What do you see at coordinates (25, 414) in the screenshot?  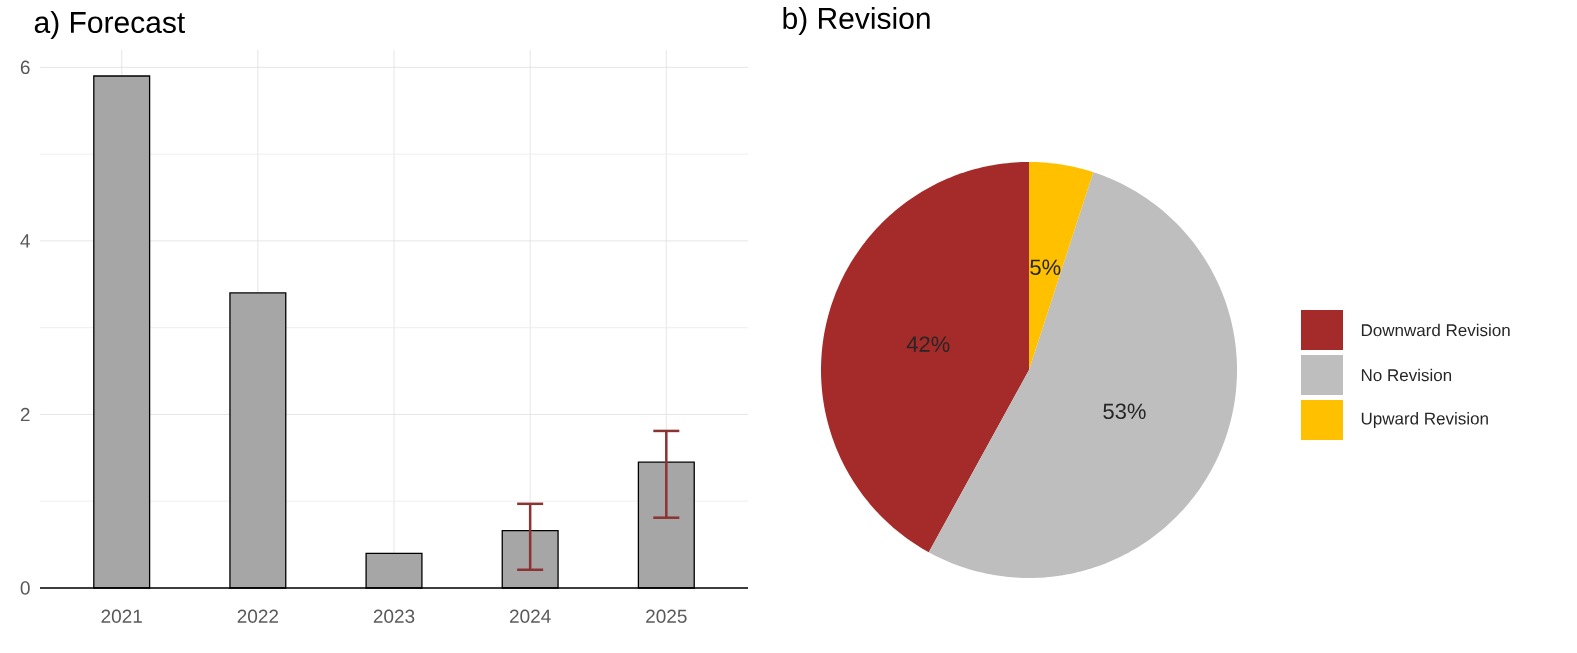 I see `y-tick-label: 2` at bounding box center [25, 414].